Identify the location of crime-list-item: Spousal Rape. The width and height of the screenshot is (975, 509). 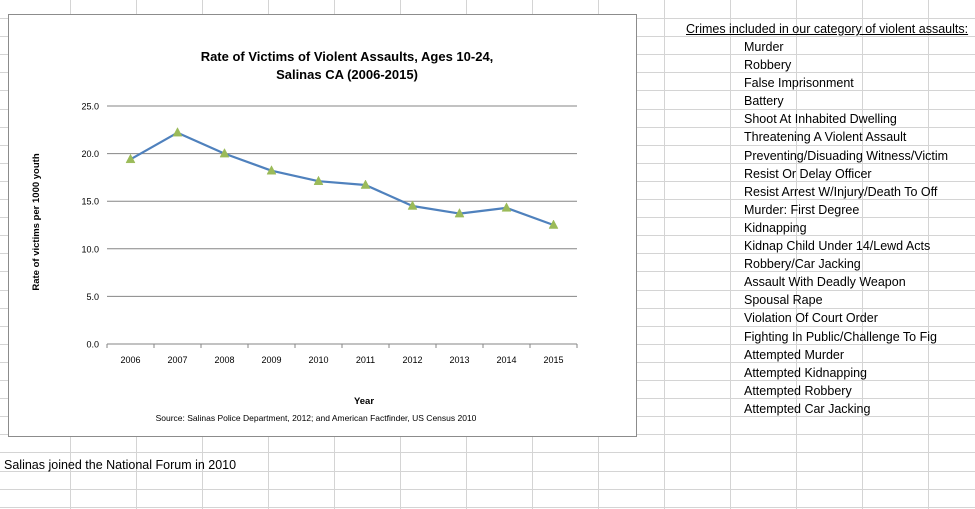
(783, 300).